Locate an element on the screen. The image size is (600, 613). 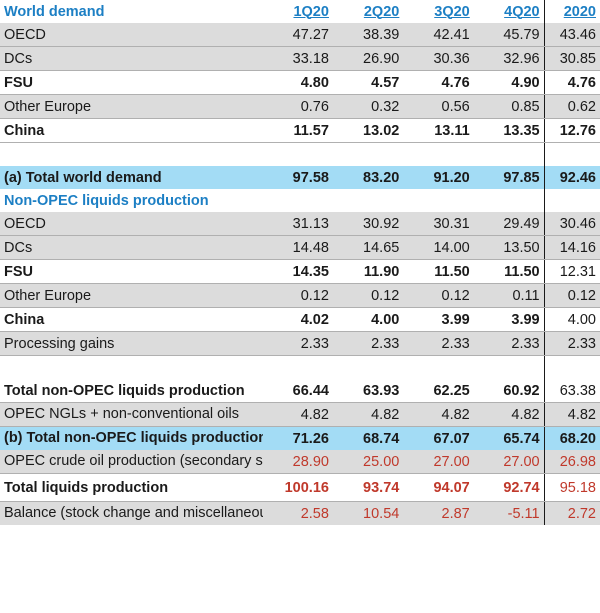
header-row: World demand 1Q20 2Q20 3Q20 4Q20 2020 is located at coordinates (300, 11).